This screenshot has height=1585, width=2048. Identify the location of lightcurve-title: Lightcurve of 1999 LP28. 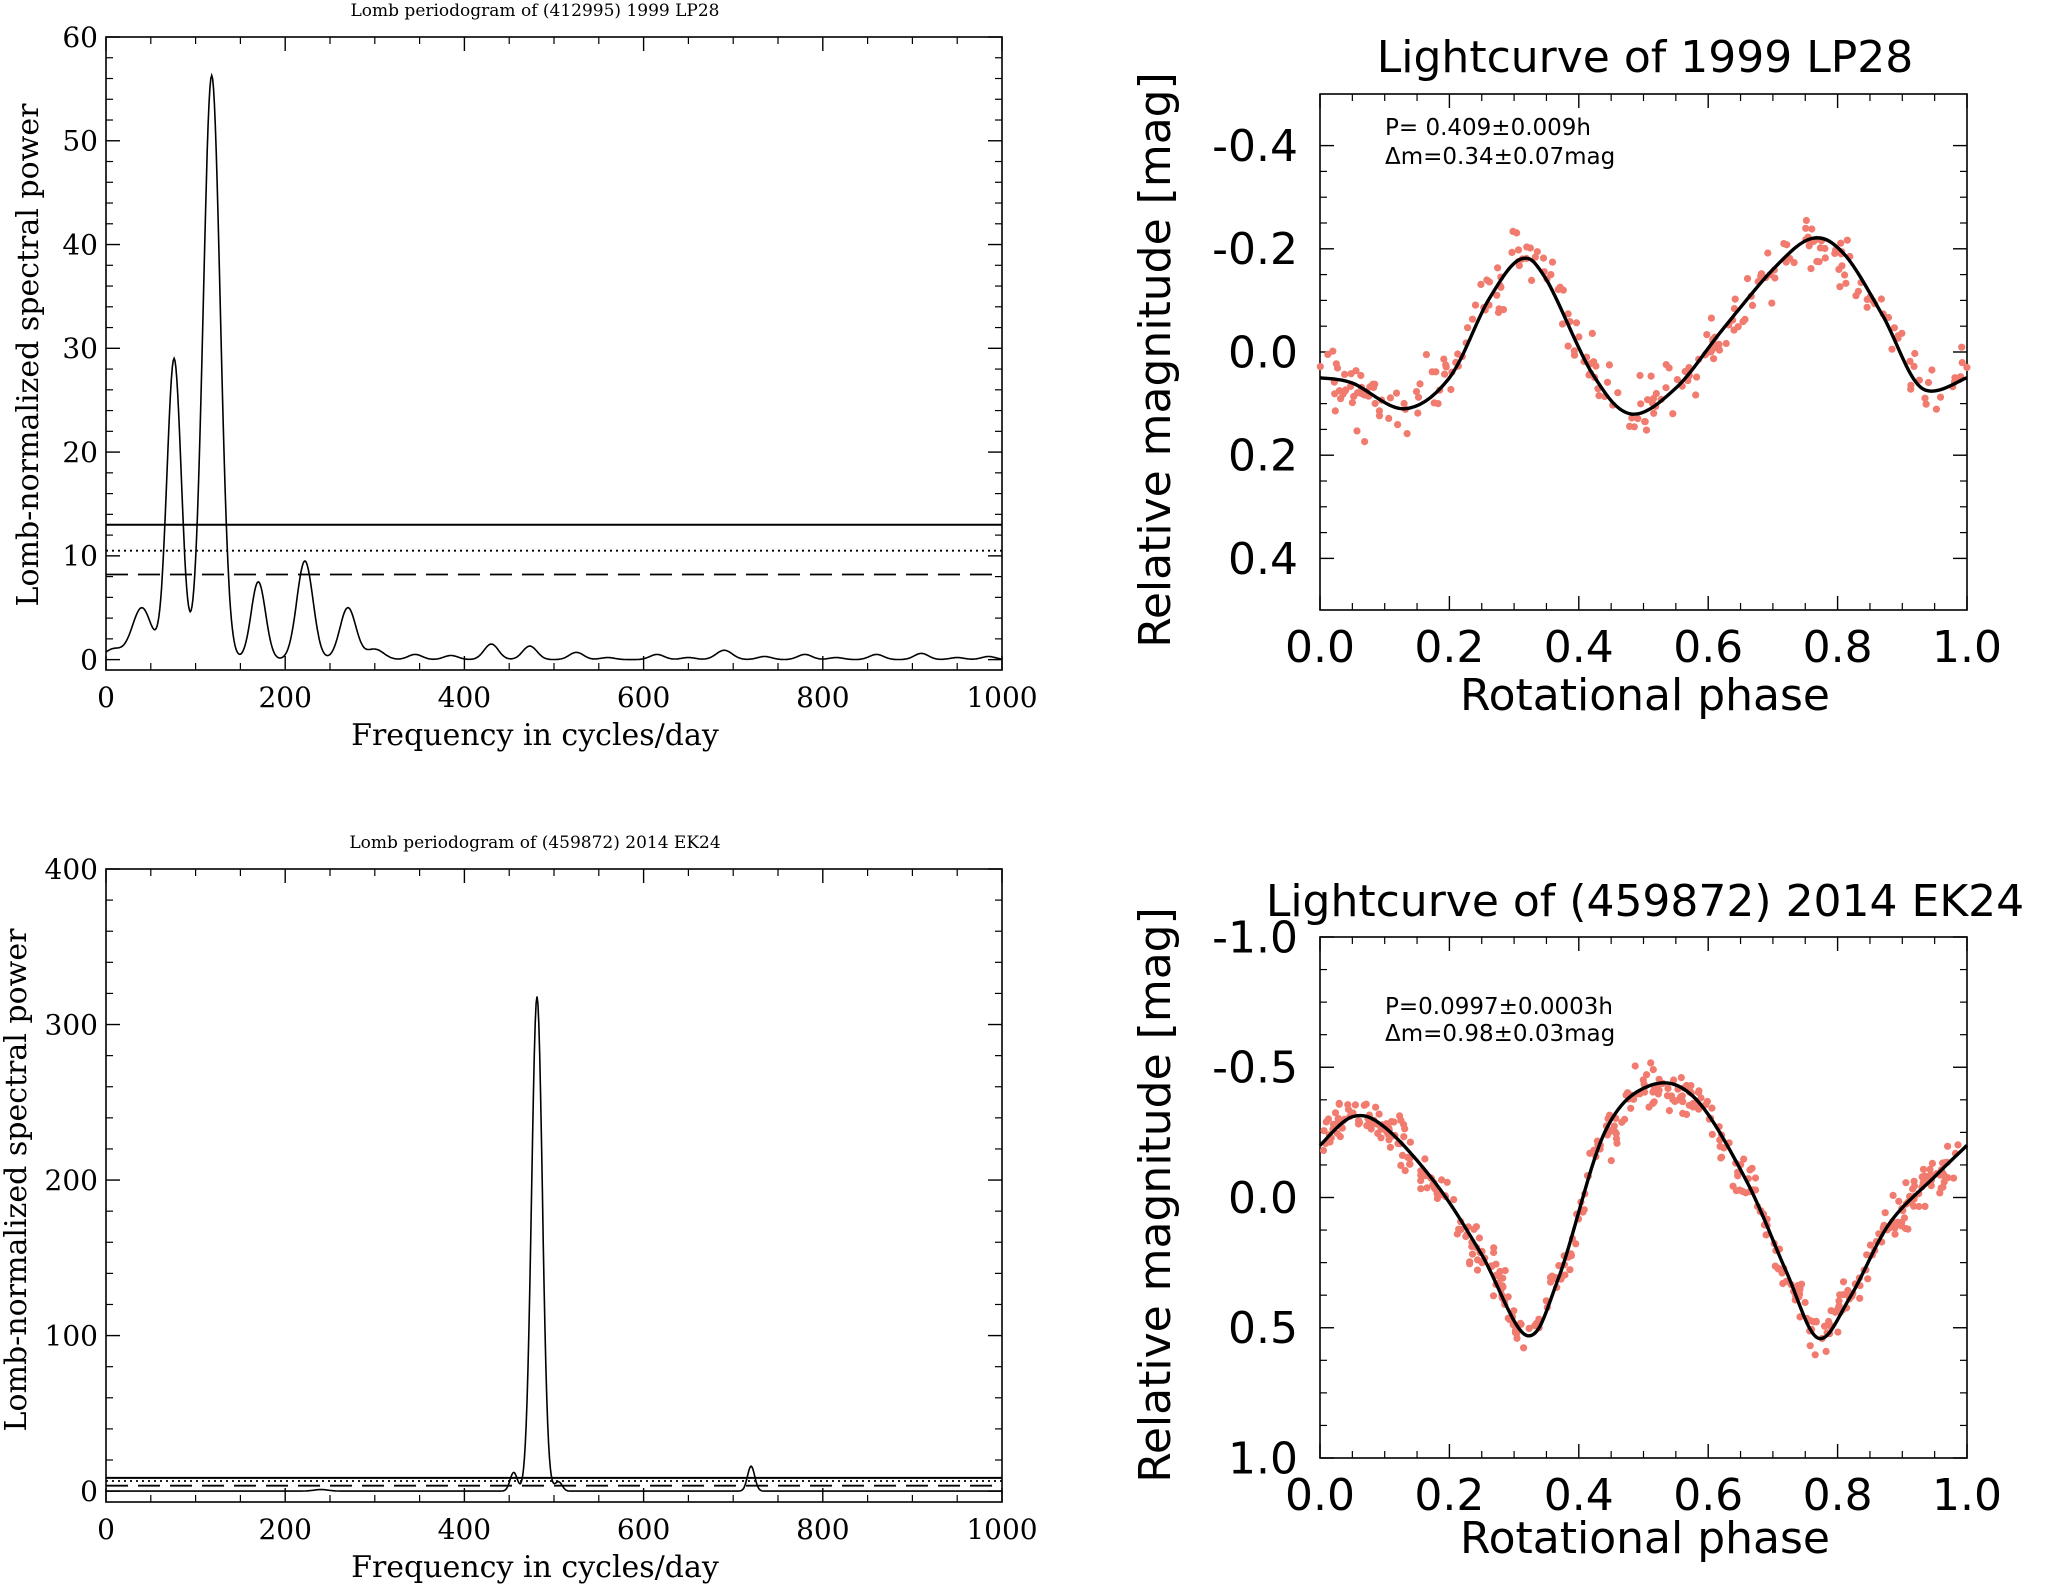
(1645, 57).